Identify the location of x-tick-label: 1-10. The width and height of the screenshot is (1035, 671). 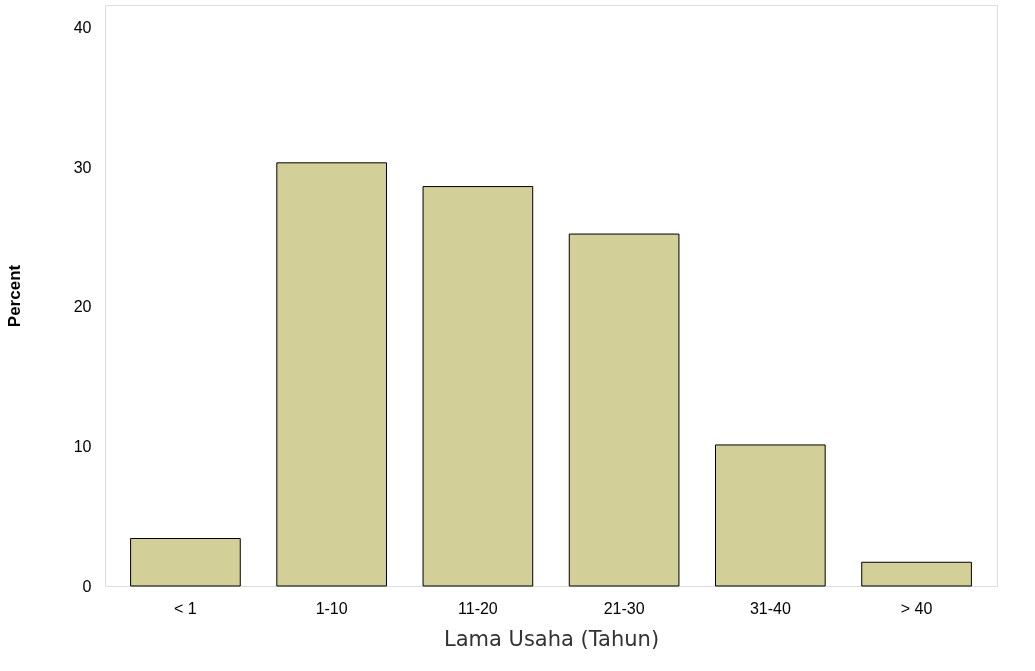
(331, 608).